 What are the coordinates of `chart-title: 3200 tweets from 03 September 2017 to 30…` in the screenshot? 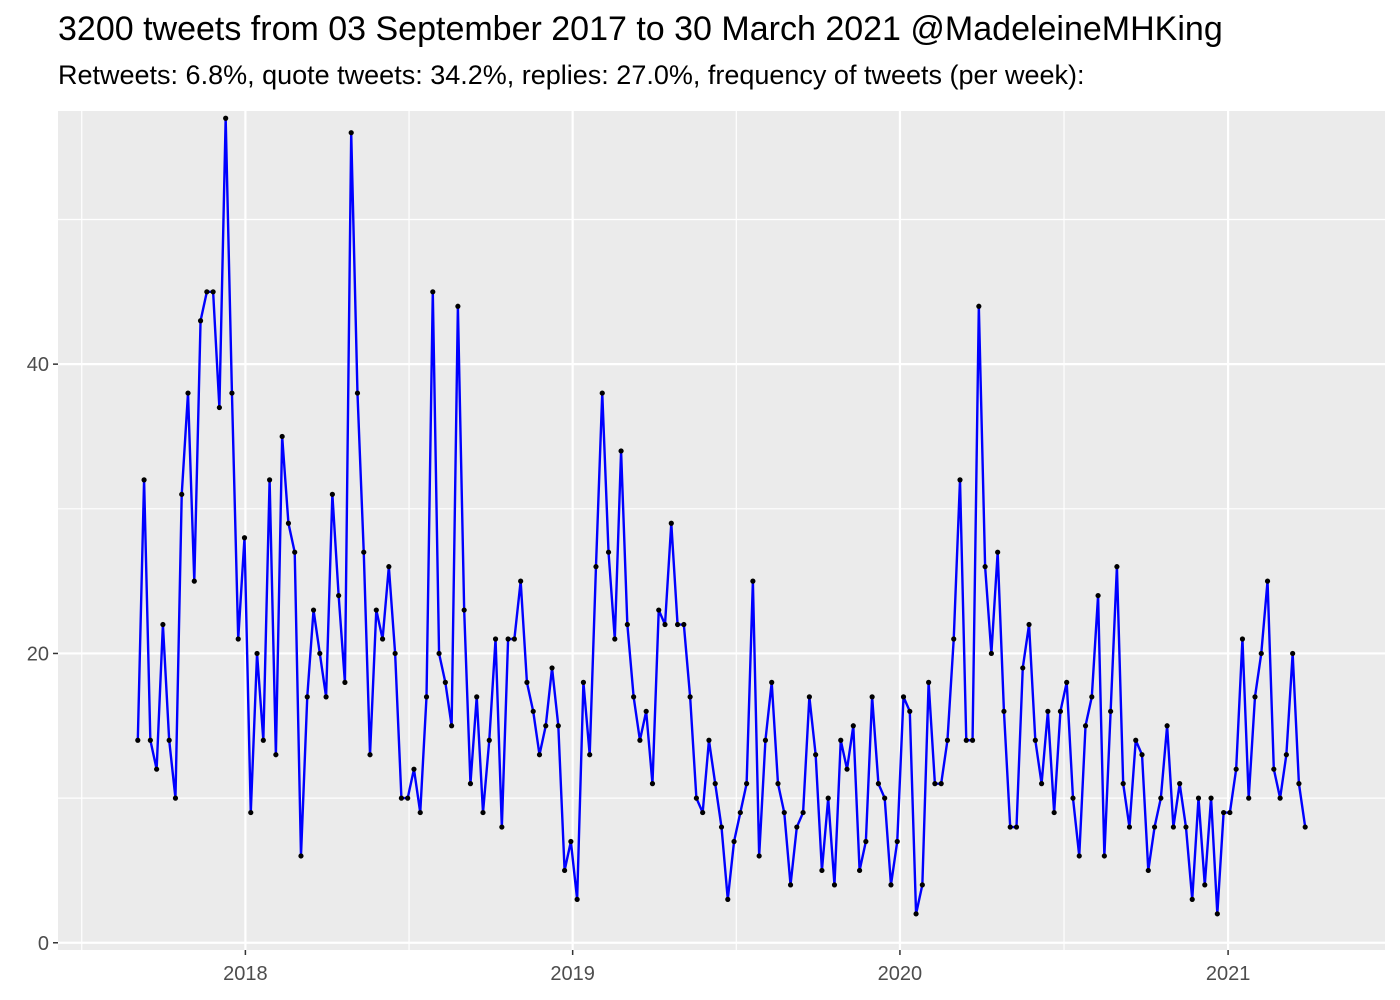 It's located at (640, 29).